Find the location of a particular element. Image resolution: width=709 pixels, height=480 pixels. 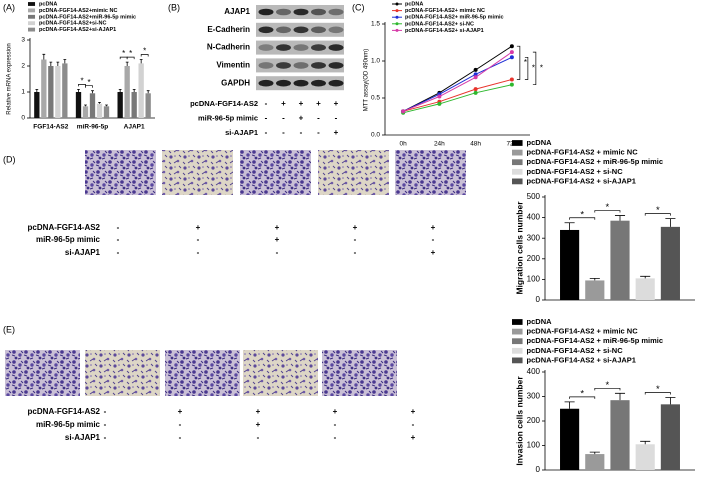

blot-strip is located at coordinates (300, 65).